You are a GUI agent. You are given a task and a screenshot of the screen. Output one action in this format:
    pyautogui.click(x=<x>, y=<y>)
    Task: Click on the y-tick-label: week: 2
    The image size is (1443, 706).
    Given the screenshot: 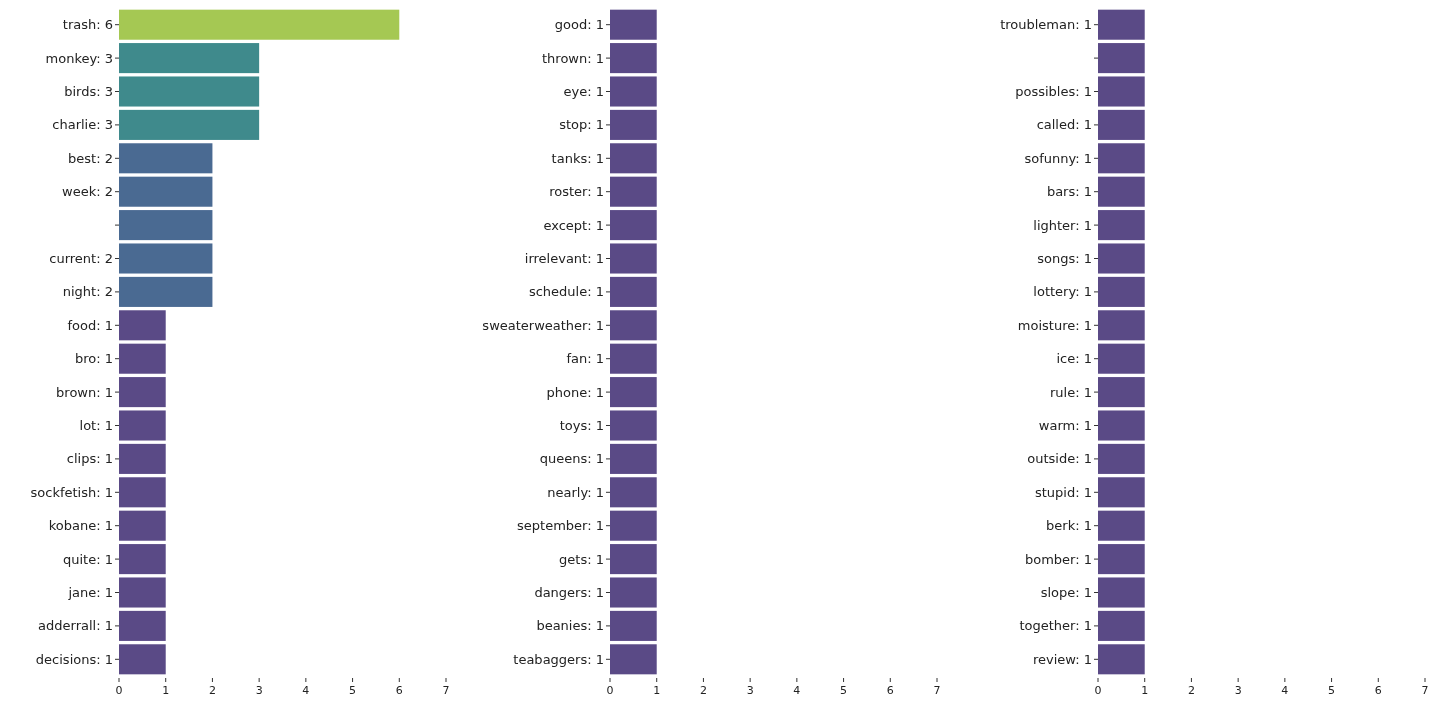 What is the action you would take?
    pyautogui.click(x=87, y=192)
    